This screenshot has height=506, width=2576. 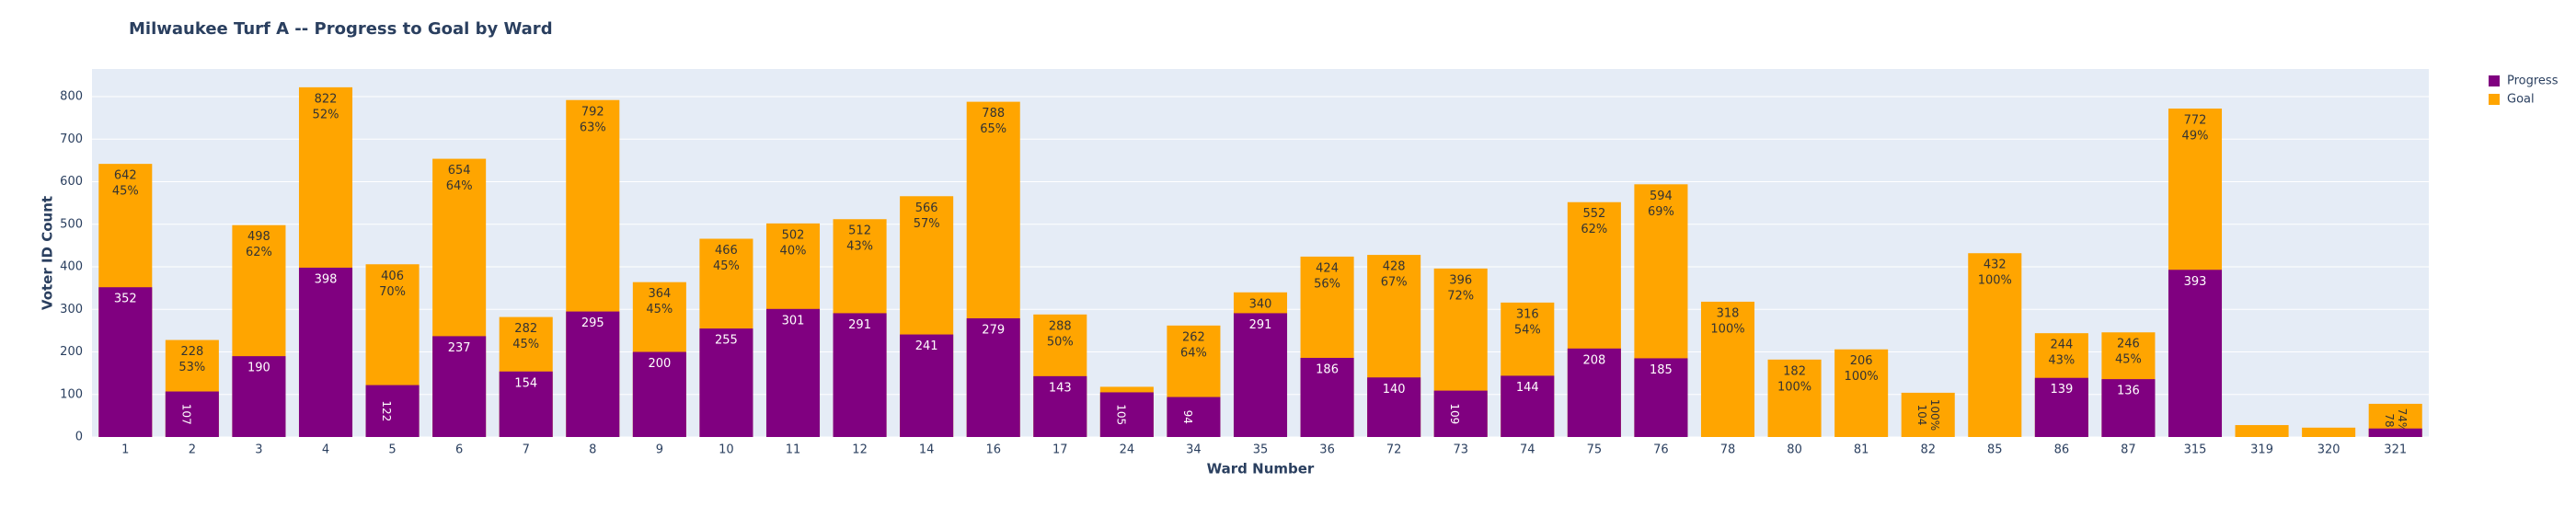 I want to click on bar-label: 105, so click(x=1120, y=414).